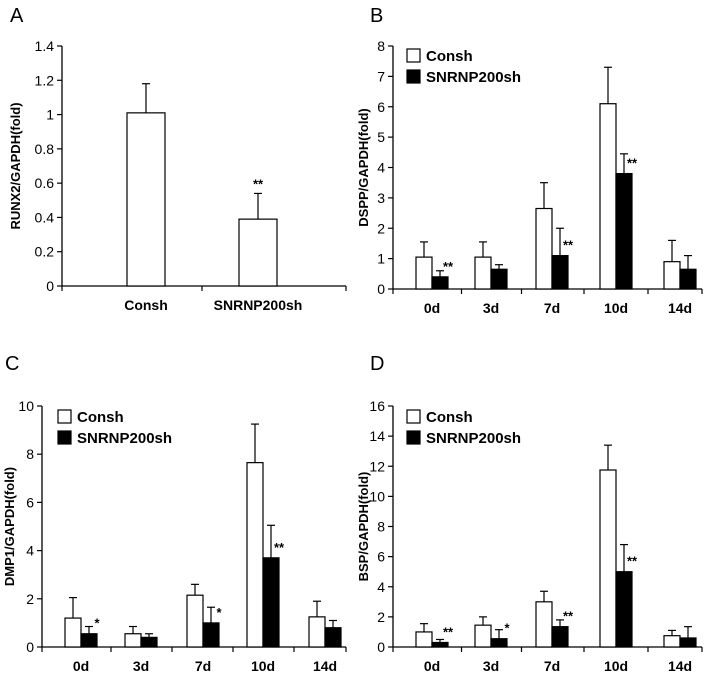 The width and height of the screenshot is (709, 676). What do you see at coordinates (377, 496) in the screenshot?
I see `y-tick-label-d: 10` at bounding box center [377, 496].